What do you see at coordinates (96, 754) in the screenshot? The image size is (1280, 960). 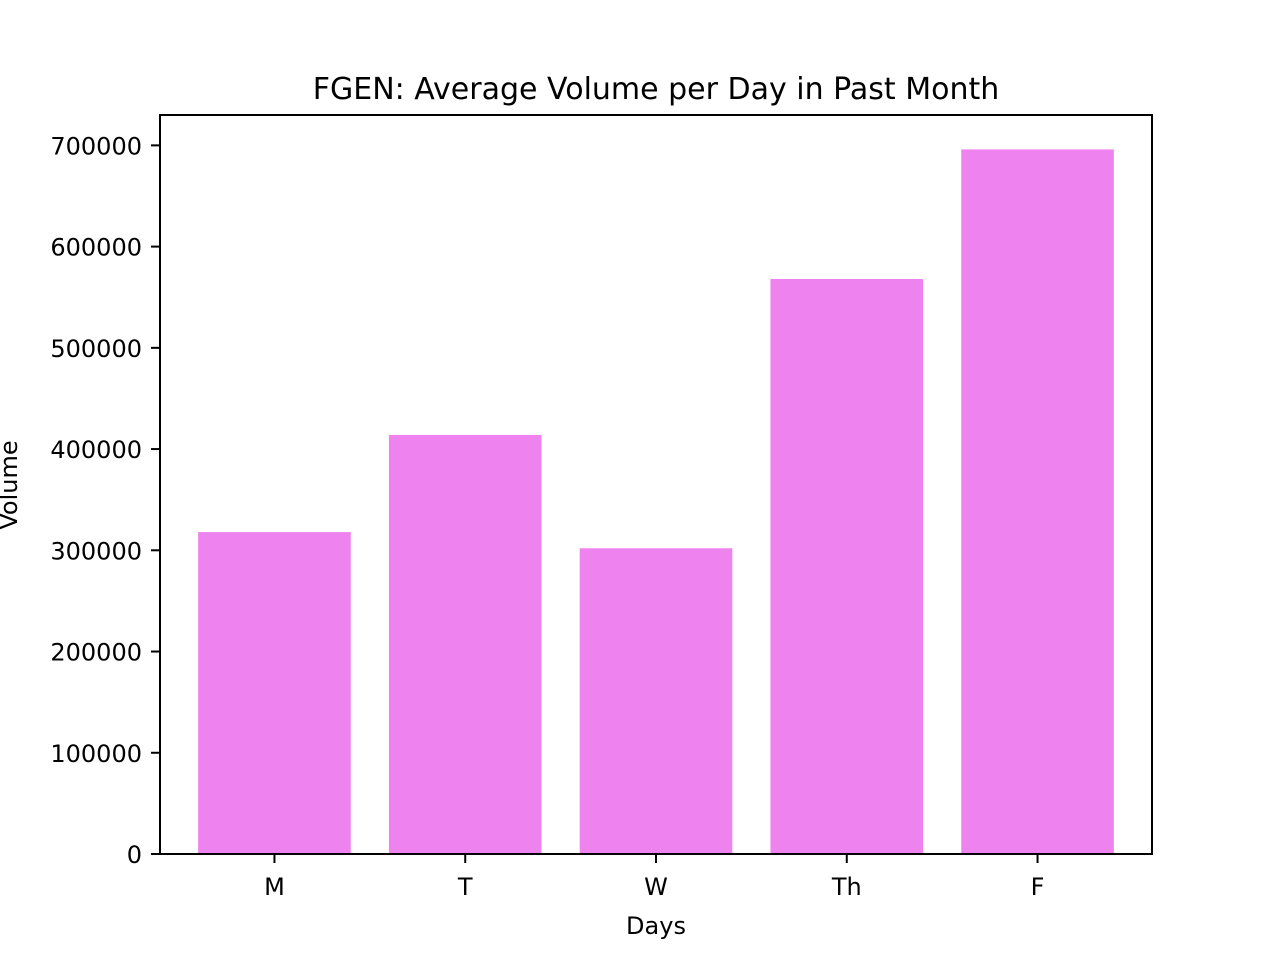 I see `y-tick-label: 100000` at bounding box center [96, 754].